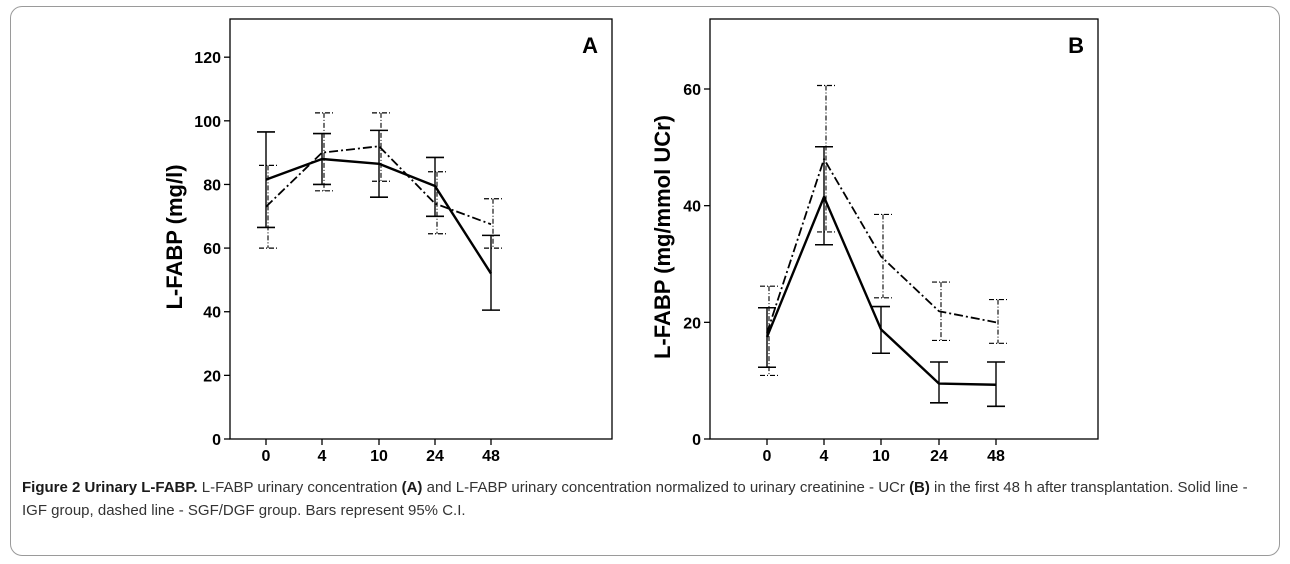 This screenshot has height=564, width=1290. Describe the element at coordinates (1076, 45) in the screenshot. I see `panel-label-b: B` at that location.